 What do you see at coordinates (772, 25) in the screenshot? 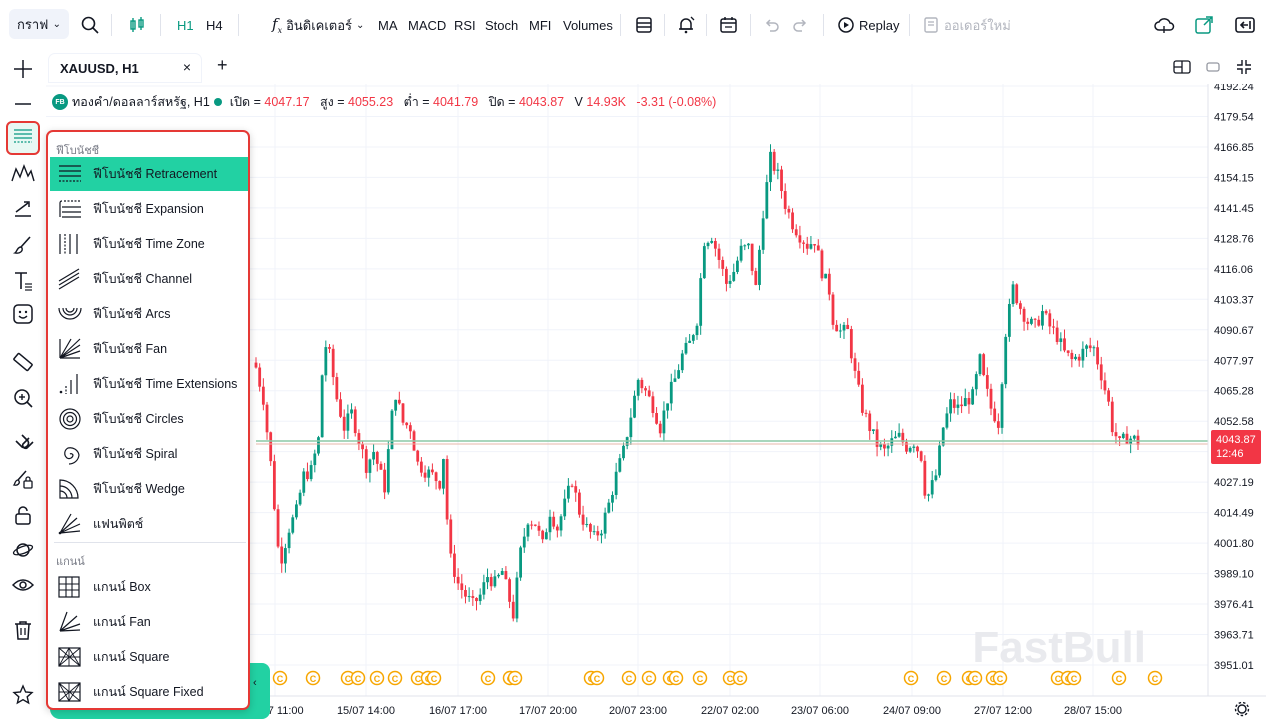
I see `undo-button` at bounding box center [772, 25].